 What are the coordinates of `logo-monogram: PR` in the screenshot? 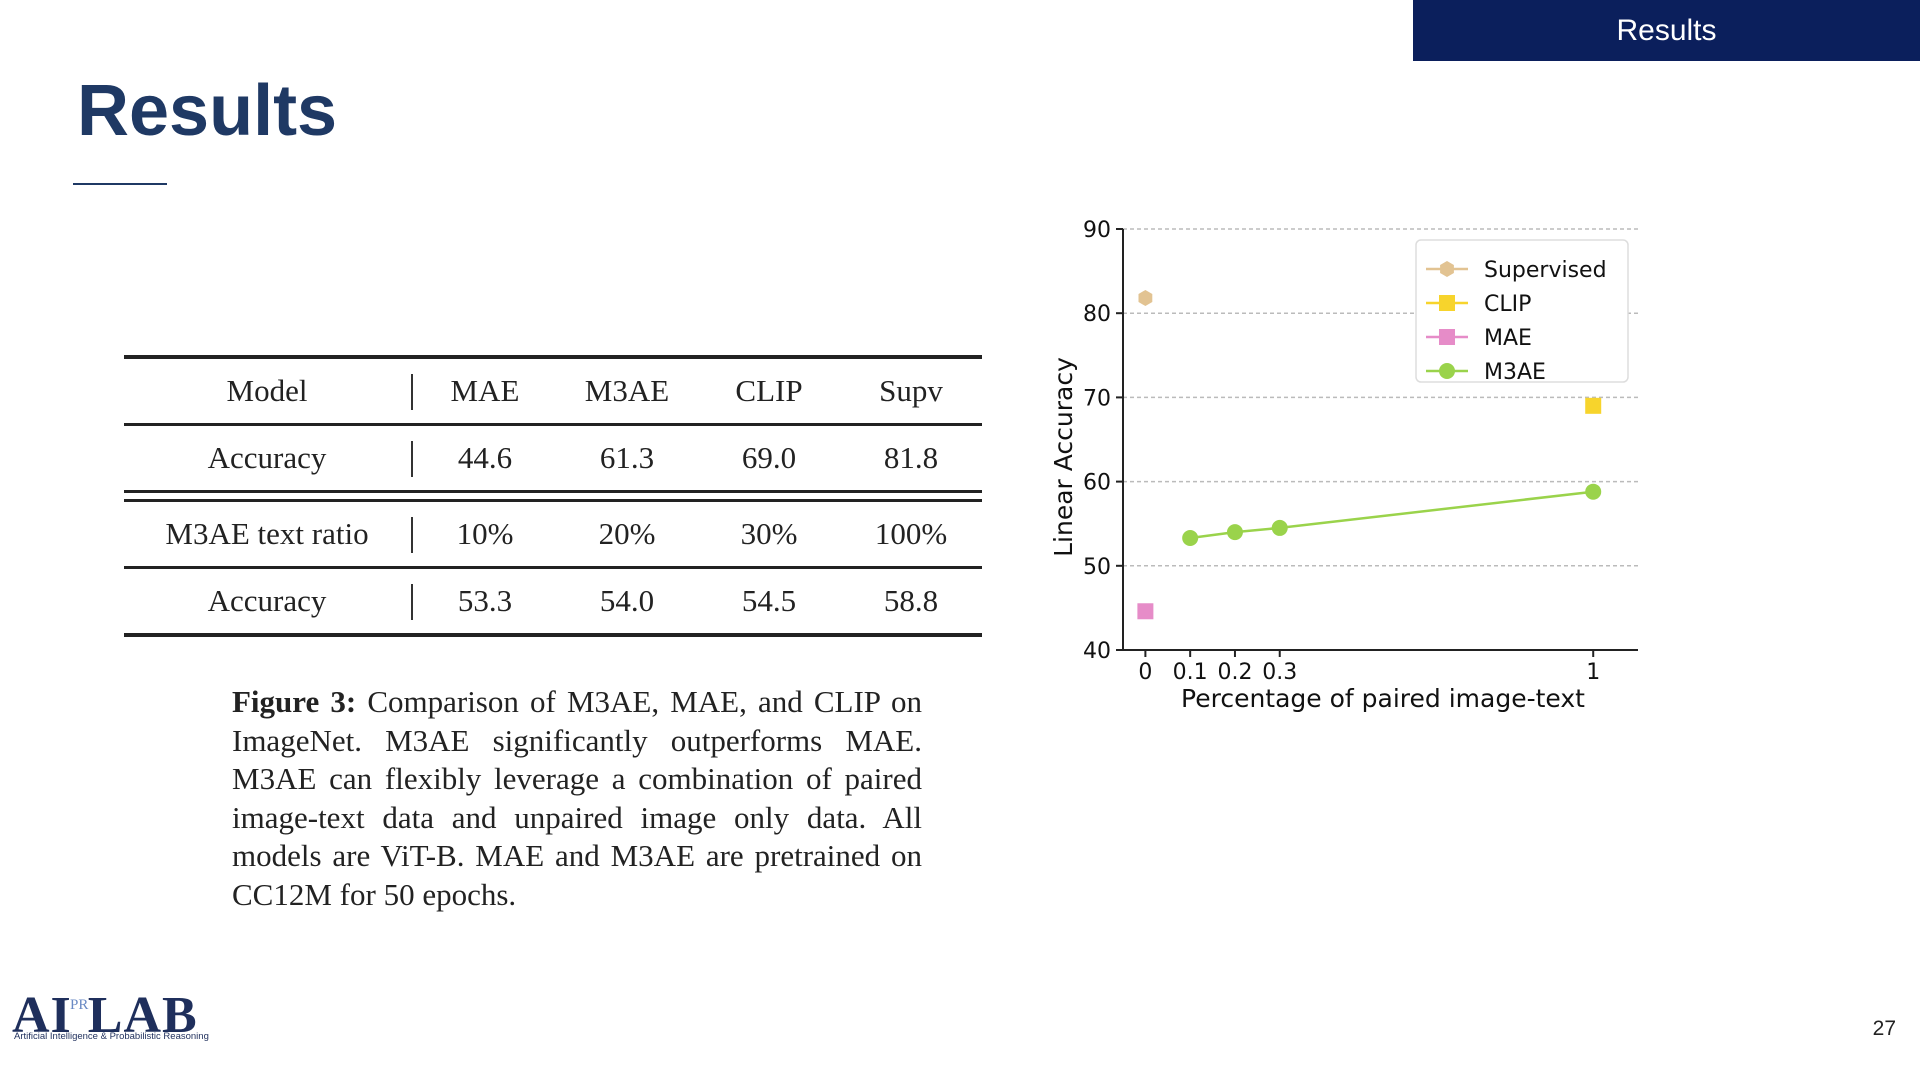 It's located at (79, 1005).